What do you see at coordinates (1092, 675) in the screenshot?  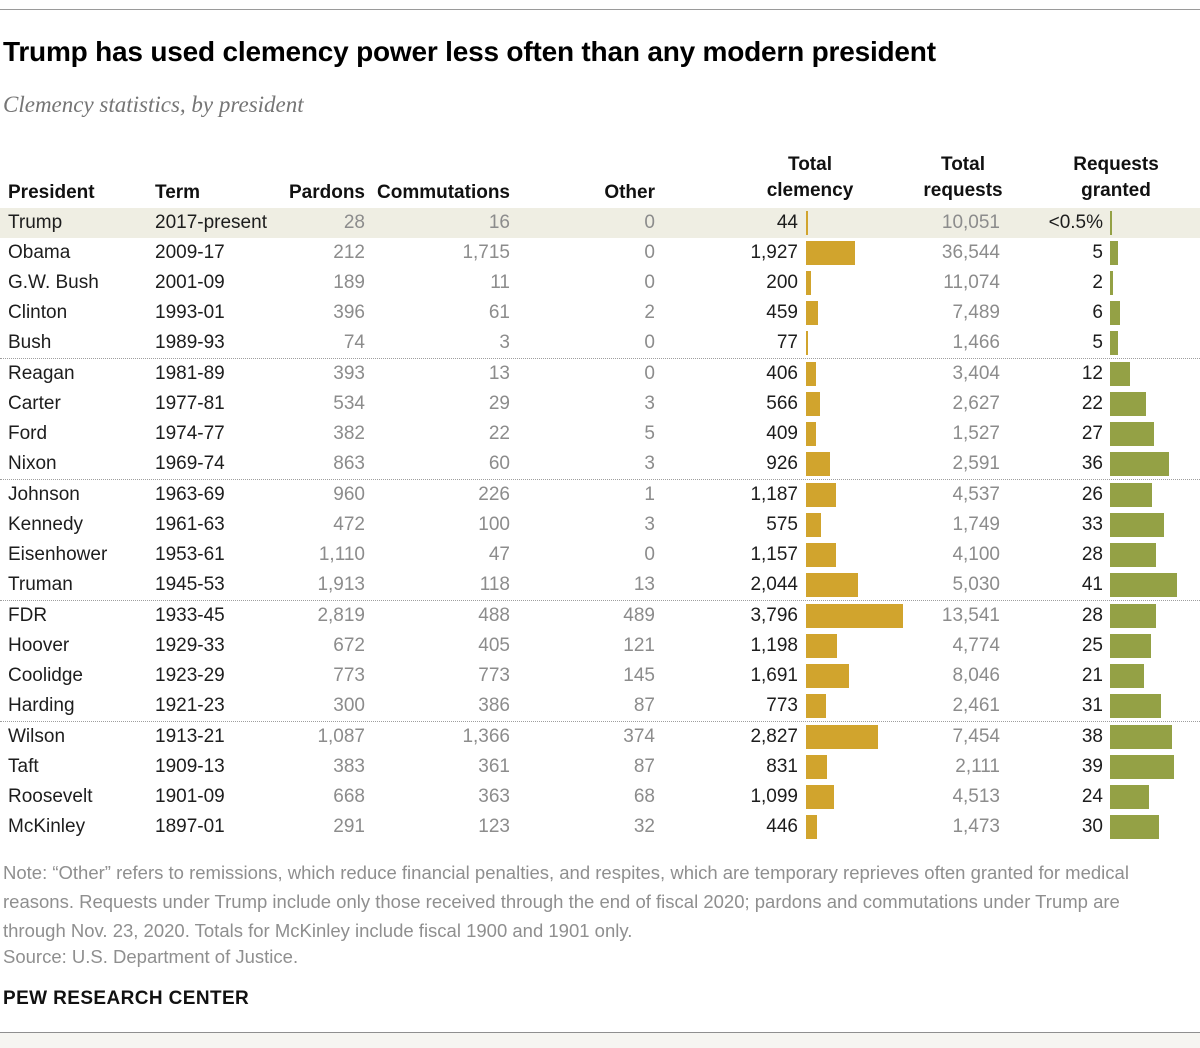 I see `row-requests-granted: 21` at bounding box center [1092, 675].